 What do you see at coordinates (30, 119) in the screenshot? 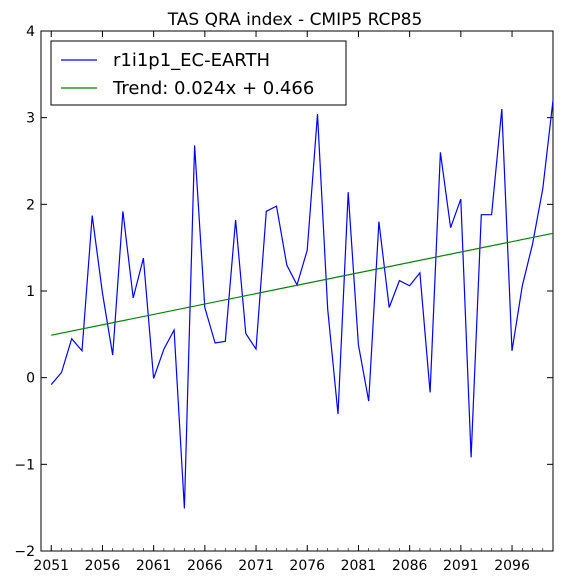
I see `y-tick-label: 3` at bounding box center [30, 119].